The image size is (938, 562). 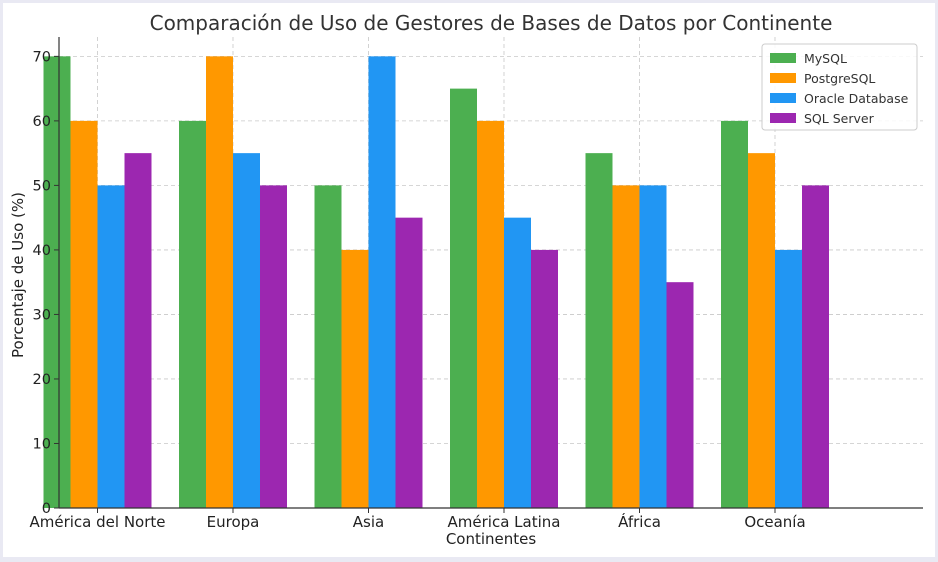 What do you see at coordinates (504, 522) in the screenshot?
I see `x-tick-label: América Latina` at bounding box center [504, 522].